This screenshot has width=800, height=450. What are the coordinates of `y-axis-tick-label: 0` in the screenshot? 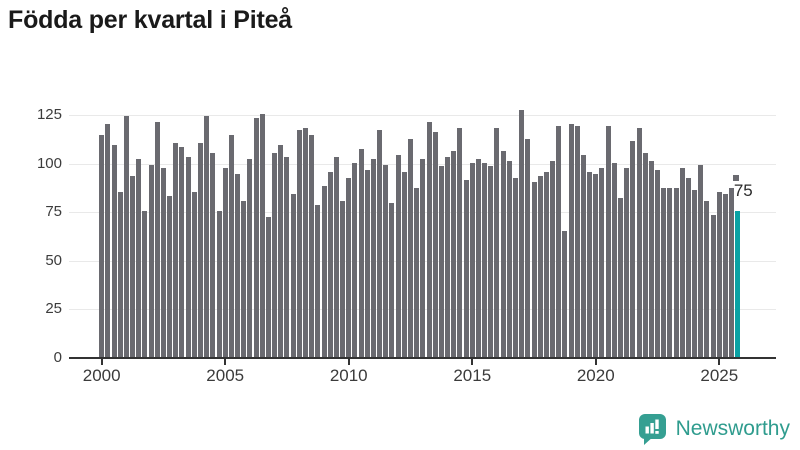 It's located at (57, 357).